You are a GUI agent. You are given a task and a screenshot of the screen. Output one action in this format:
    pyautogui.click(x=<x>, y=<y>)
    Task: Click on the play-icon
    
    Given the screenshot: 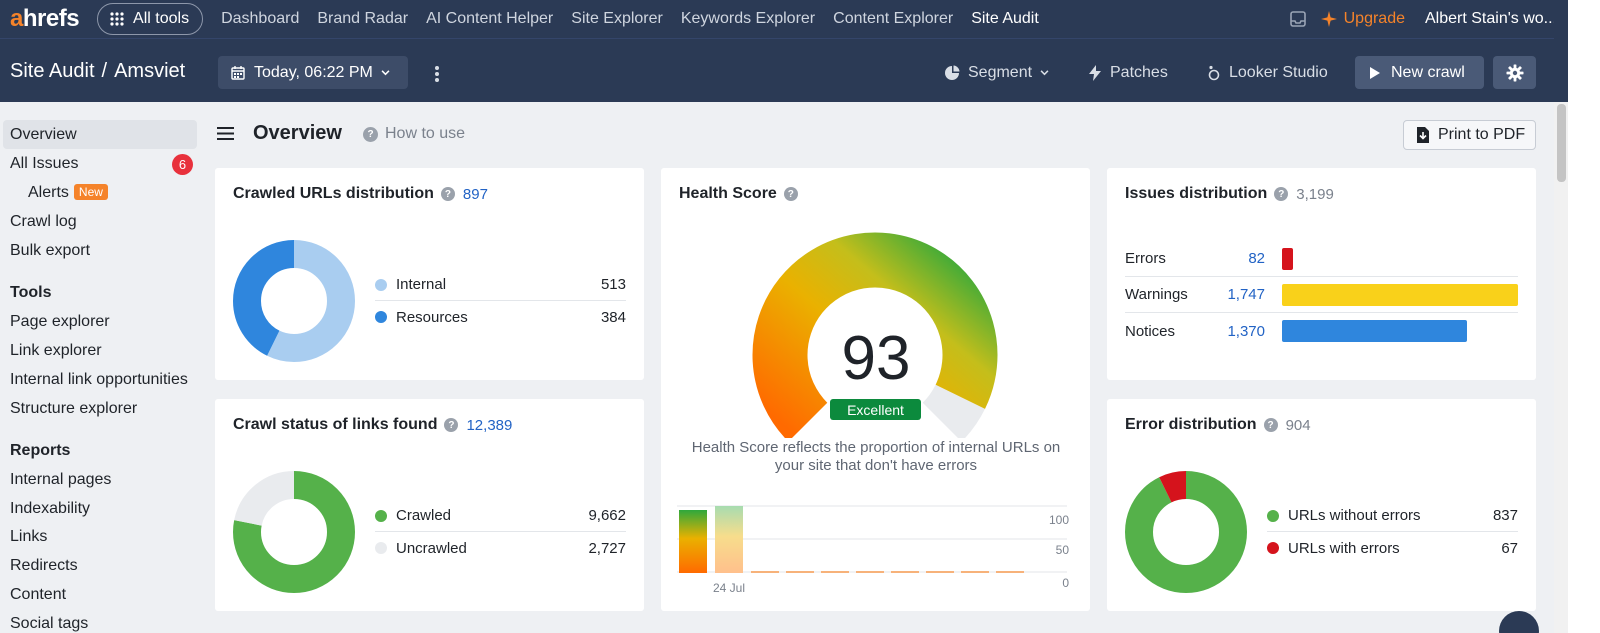 What is the action you would take?
    pyautogui.click(x=1375, y=72)
    